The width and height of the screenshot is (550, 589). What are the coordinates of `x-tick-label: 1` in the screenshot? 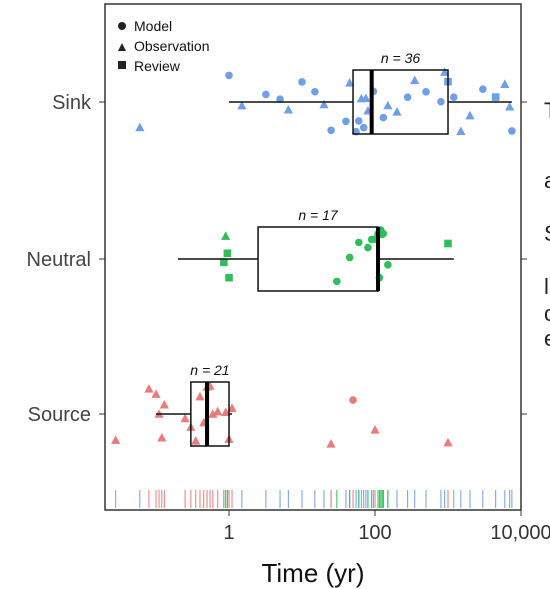 It's located at (228, 533).